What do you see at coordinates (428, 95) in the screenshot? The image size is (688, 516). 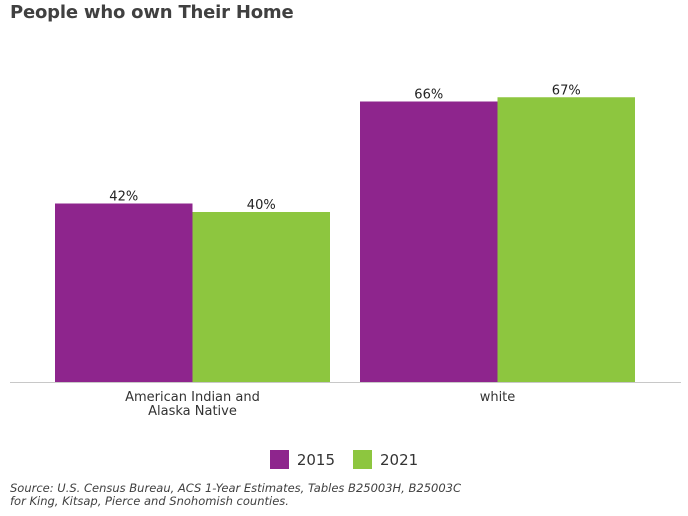 I see `data-label-2015-1: 66%` at bounding box center [428, 95].